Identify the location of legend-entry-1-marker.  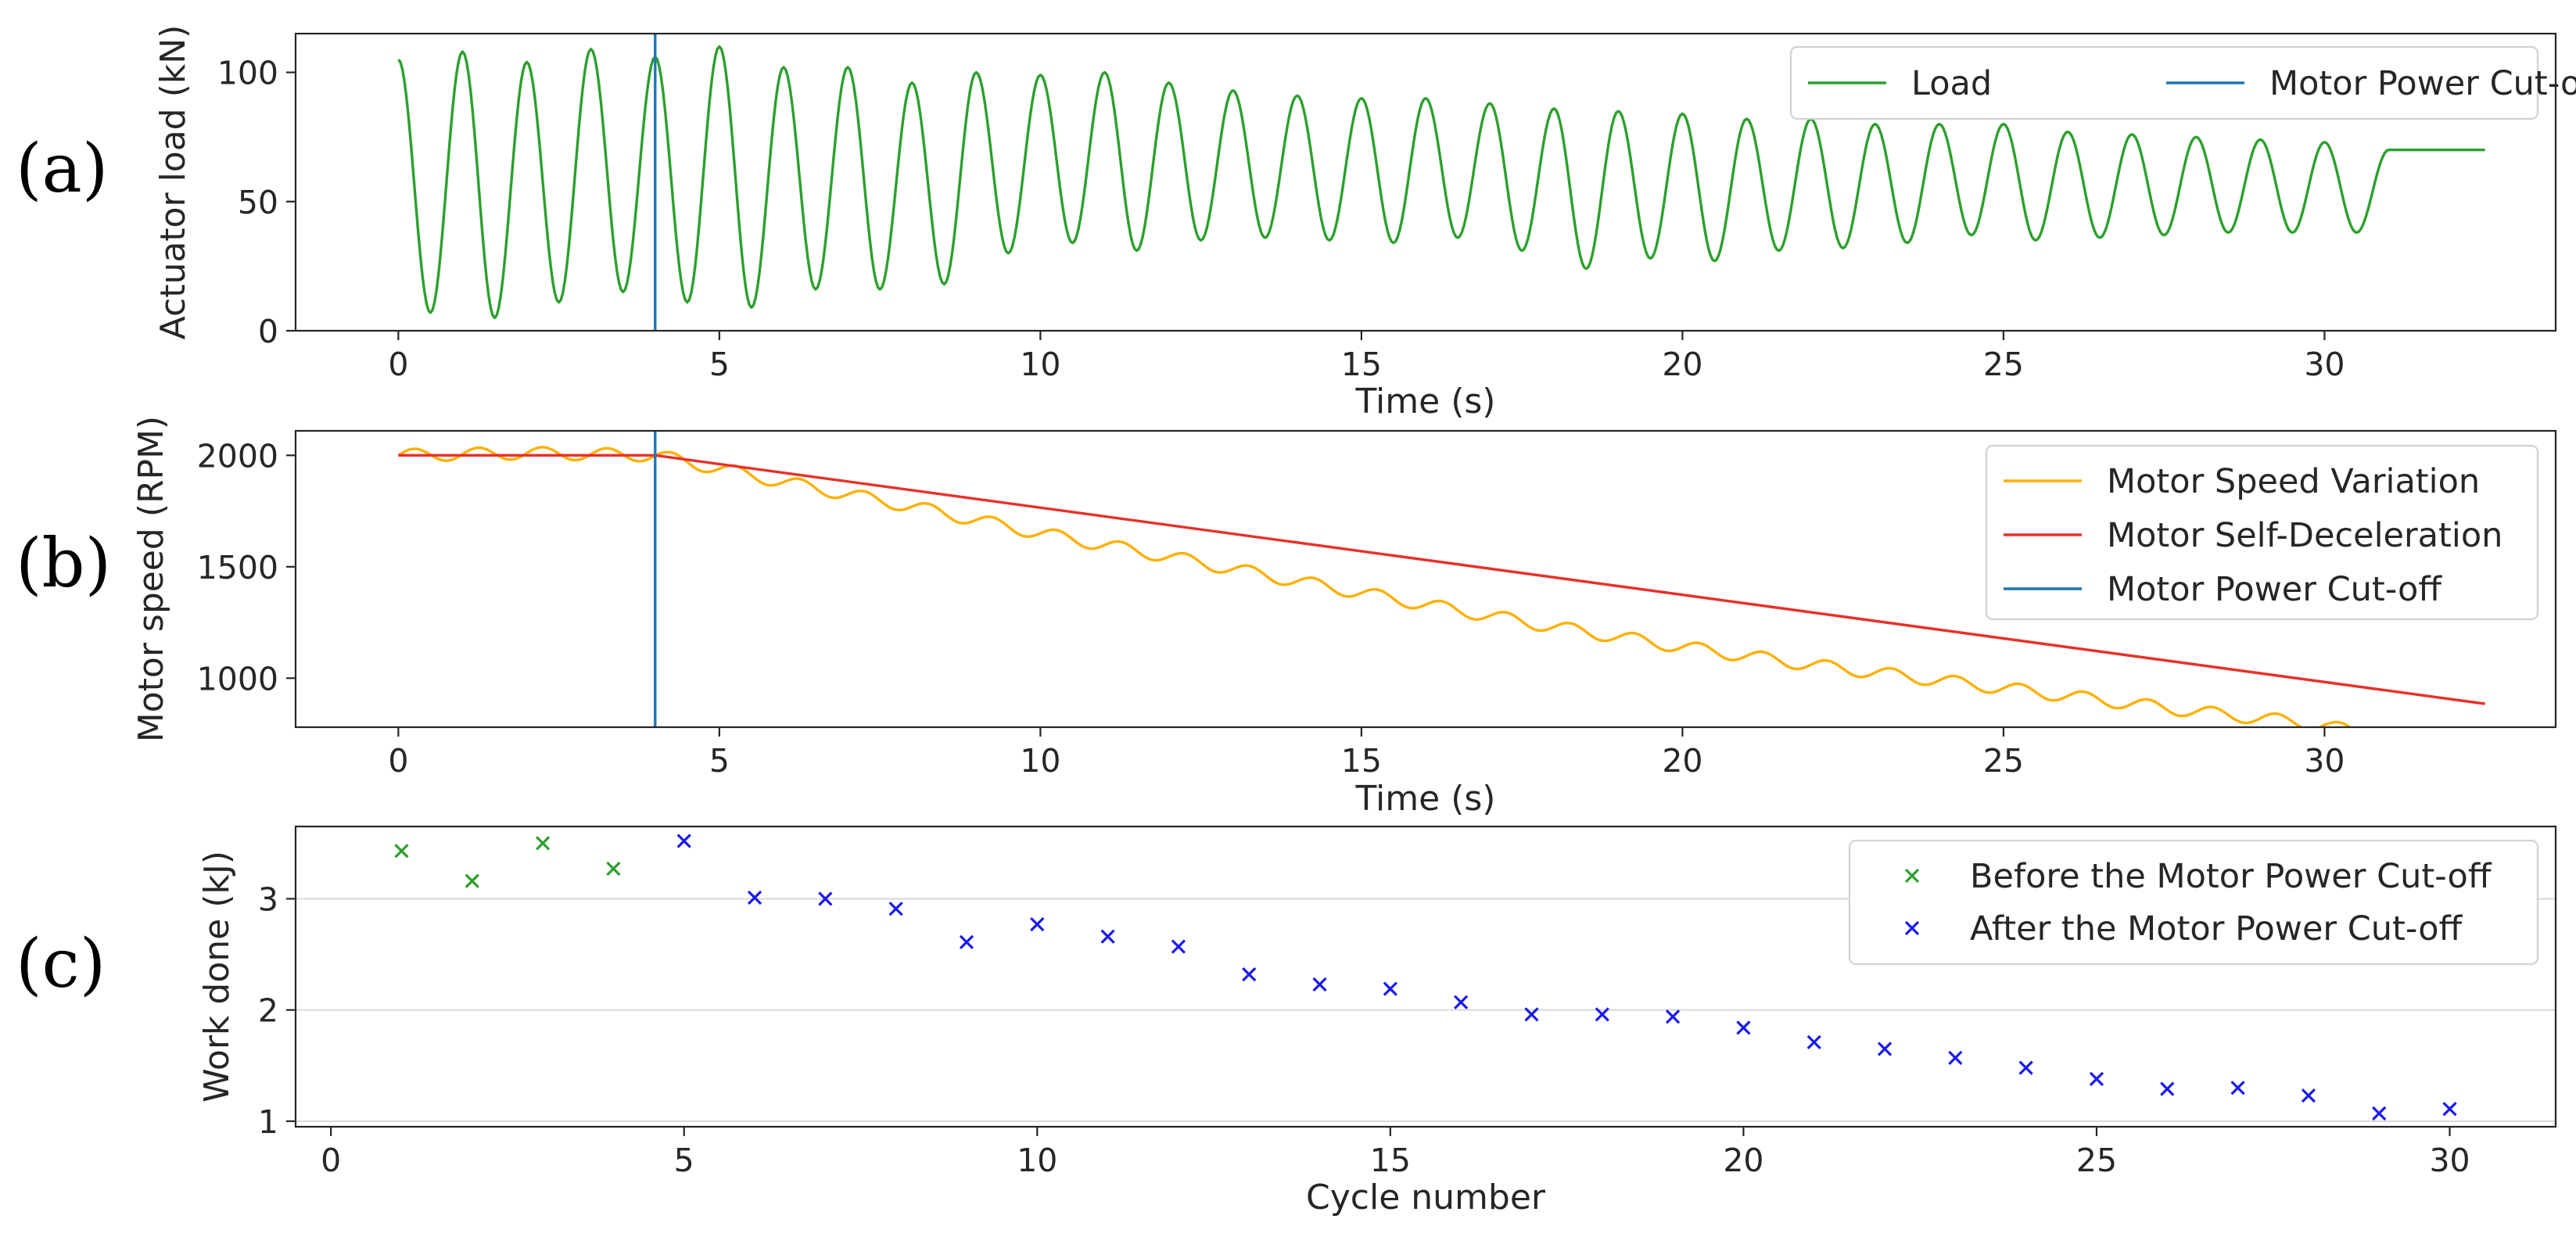
(1912, 876).